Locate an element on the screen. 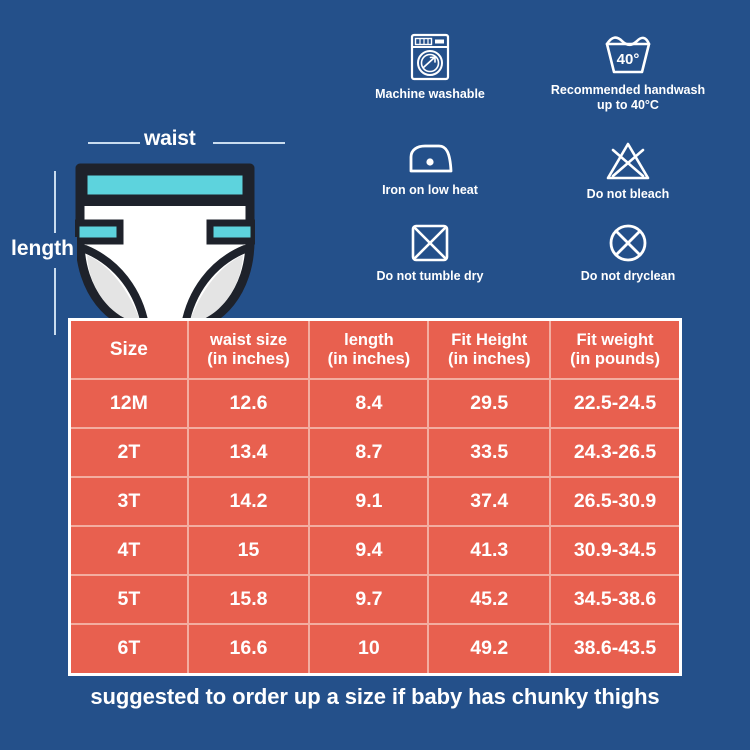 The image size is (750, 750). table-row: 5T 15.8 9.7 45.2 34.5-38.6 is located at coordinates (375, 600).